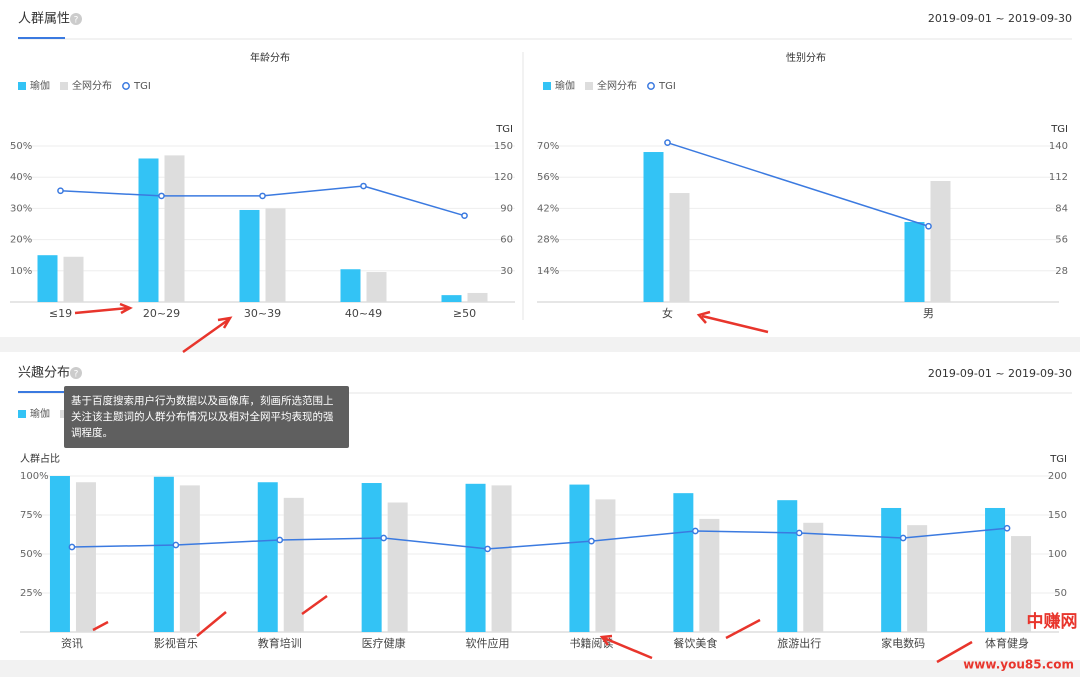 This screenshot has width=1080, height=677. What do you see at coordinates (44, 373) in the screenshot?
I see `section-title: 兴趣分布` at bounding box center [44, 373].